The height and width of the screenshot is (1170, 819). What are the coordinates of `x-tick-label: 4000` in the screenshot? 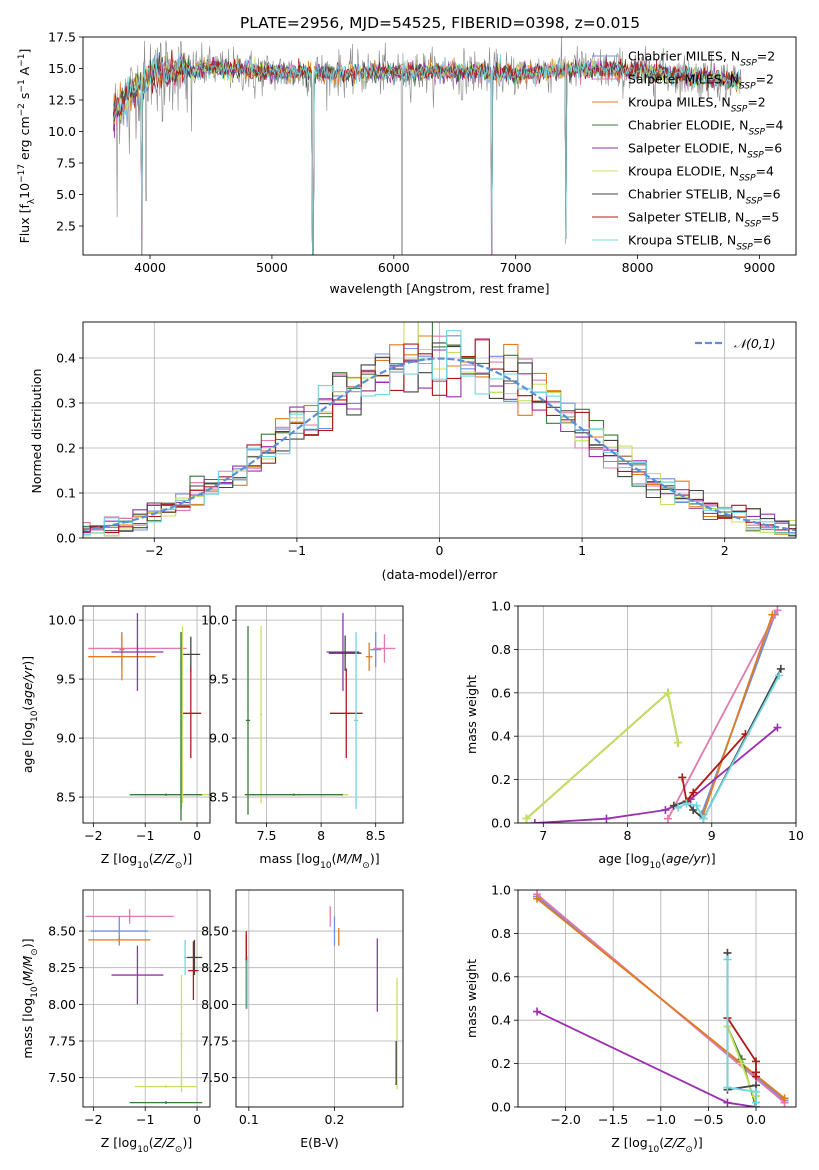 It's located at (150, 267).